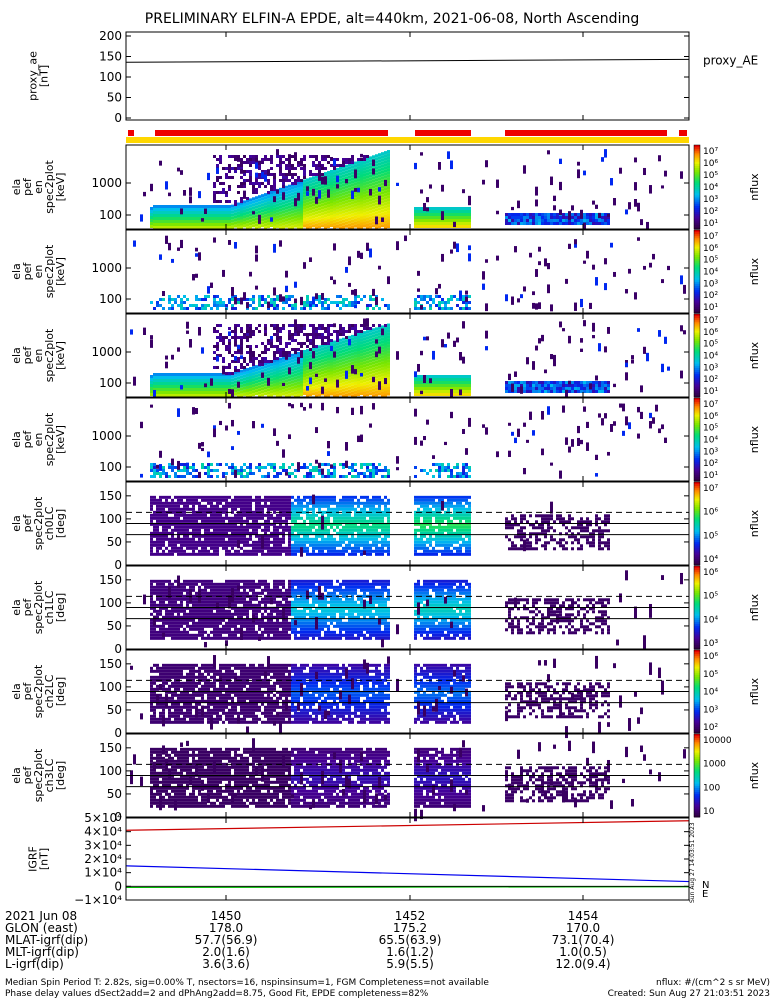 Image resolution: width=775 pixels, height=1000 pixels. Describe the element at coordinates (697, 169) in the screenshot. I see `spec-en-1-cbar-cell` at that location.